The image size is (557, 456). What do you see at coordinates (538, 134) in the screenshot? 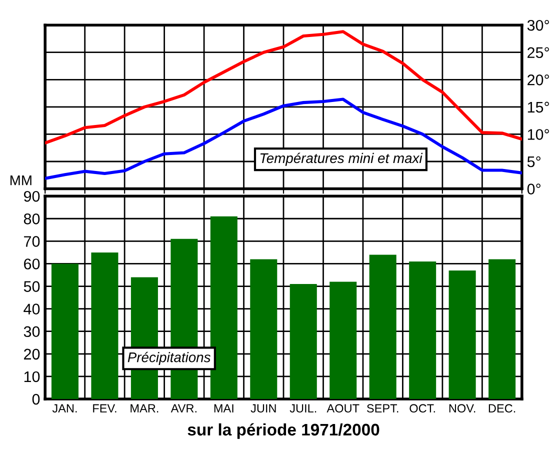
I see `y-tick-label: 10°` at bounding box center [538, 134].